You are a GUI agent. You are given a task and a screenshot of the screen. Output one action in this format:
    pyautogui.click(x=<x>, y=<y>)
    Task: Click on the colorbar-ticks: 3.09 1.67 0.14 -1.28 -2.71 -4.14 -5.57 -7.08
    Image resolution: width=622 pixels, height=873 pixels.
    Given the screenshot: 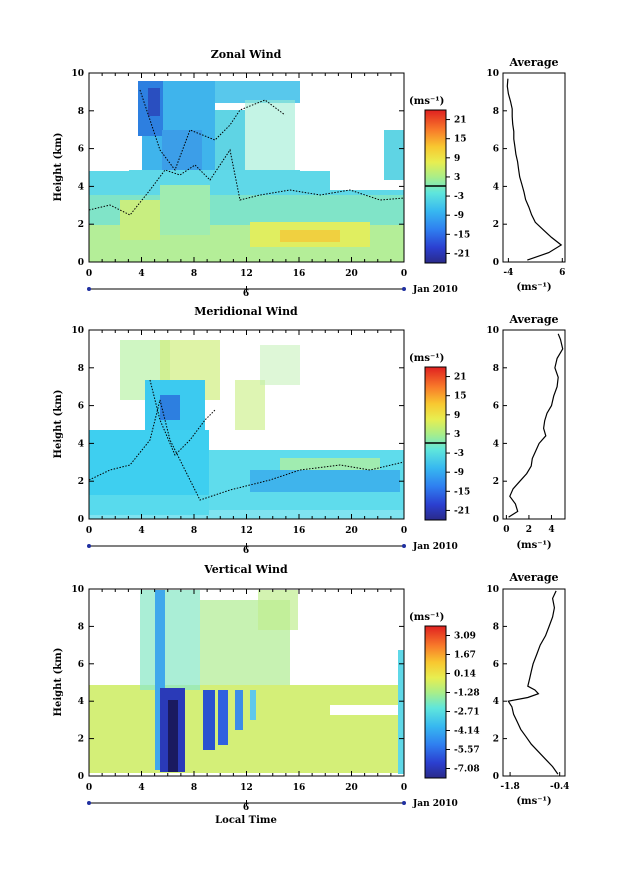 What is the action you would take?
    pyautogui.click(x=463, y=703)
    